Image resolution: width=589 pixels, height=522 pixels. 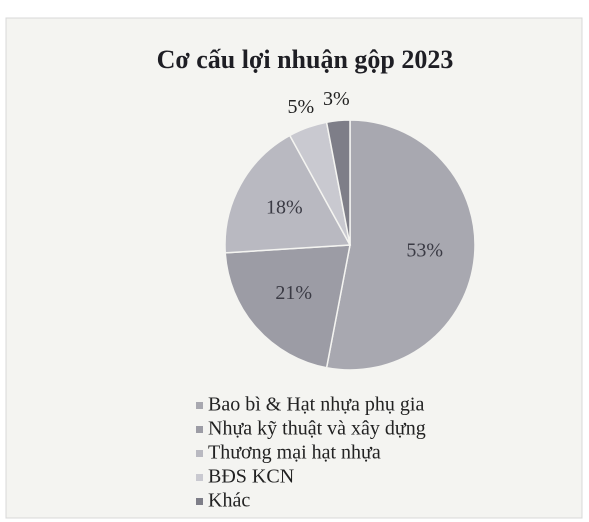 I want to click on data-label: 18%, so click(x=284, y=207).